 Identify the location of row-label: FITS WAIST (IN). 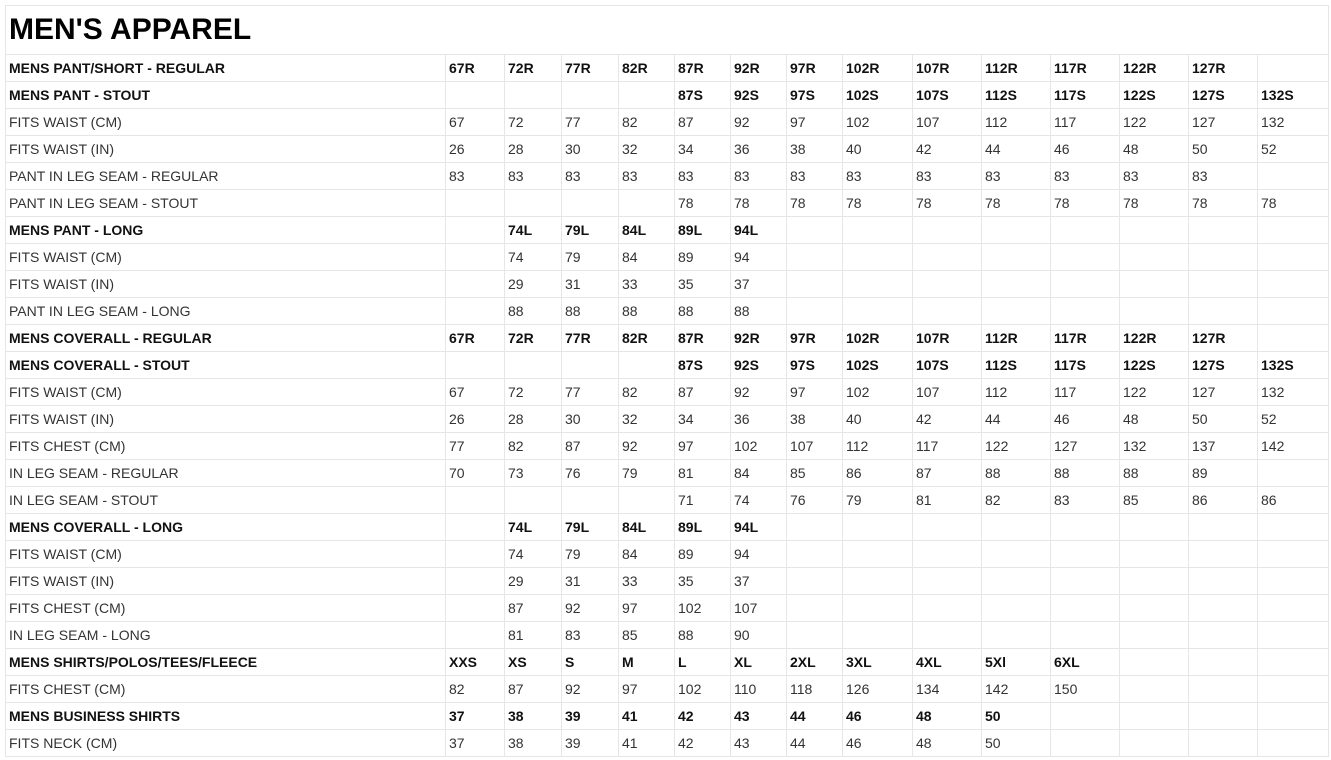
(225, 284).